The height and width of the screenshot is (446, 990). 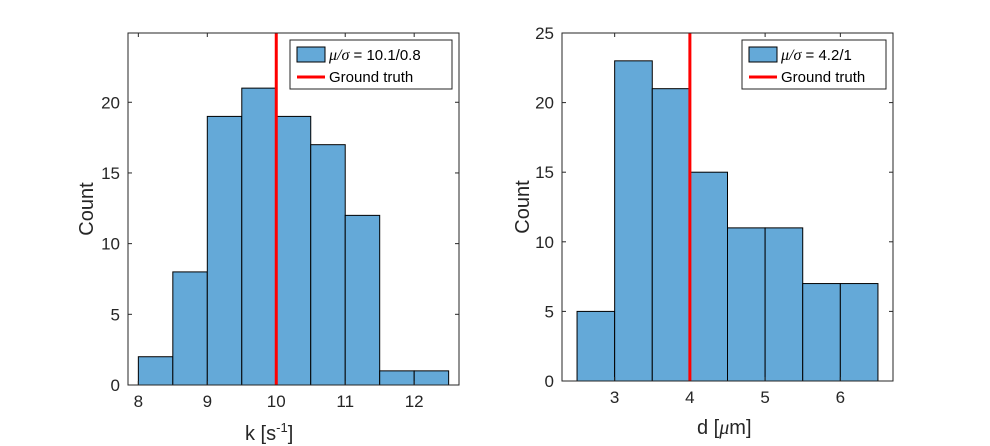 What do you see at coordinates (269, 432) in the screenshot?
I see `x-axis-label: k [s-1]` at bounding box center [269, 432].